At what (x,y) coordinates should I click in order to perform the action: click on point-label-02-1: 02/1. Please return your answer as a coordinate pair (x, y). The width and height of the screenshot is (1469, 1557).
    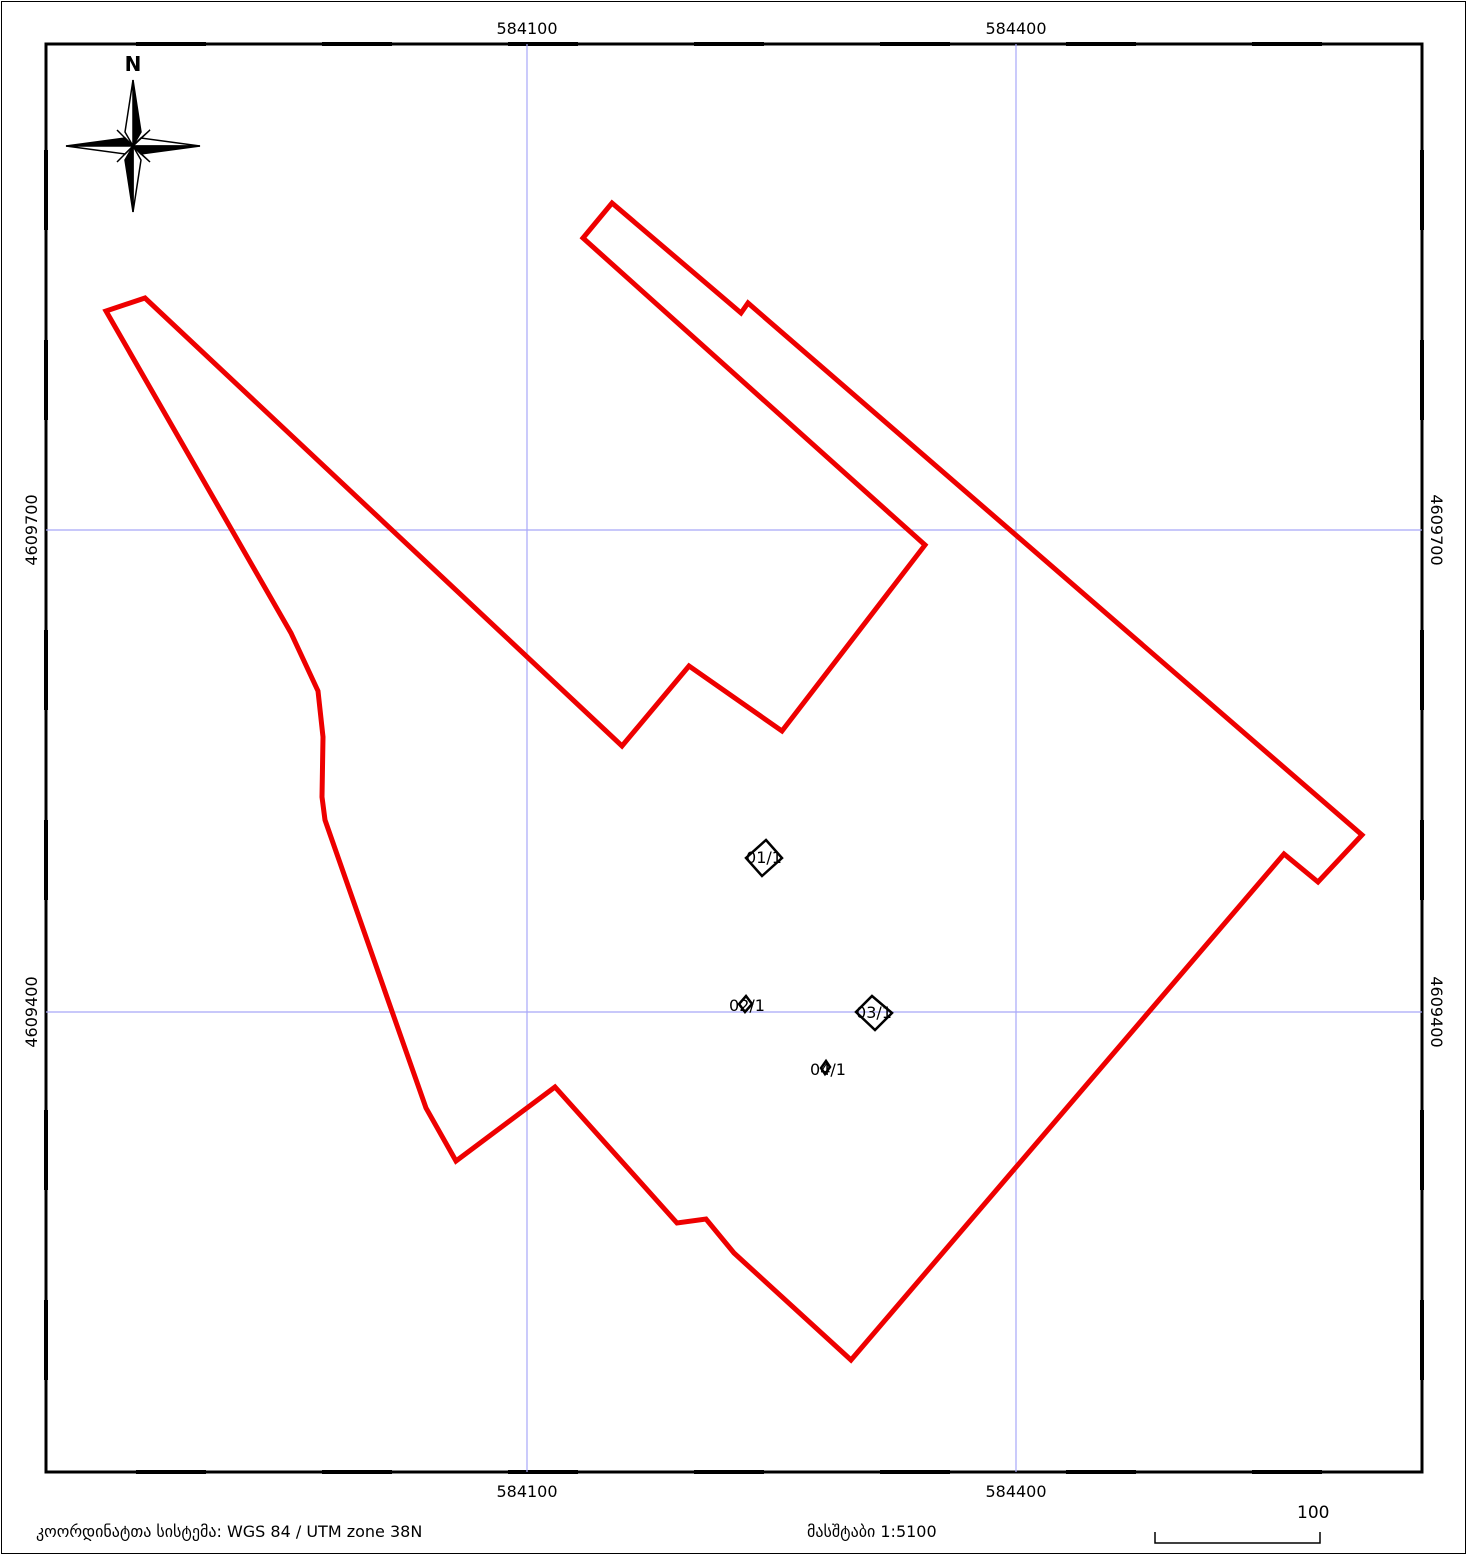
    Looking at the image, I should click on (747, 1005).